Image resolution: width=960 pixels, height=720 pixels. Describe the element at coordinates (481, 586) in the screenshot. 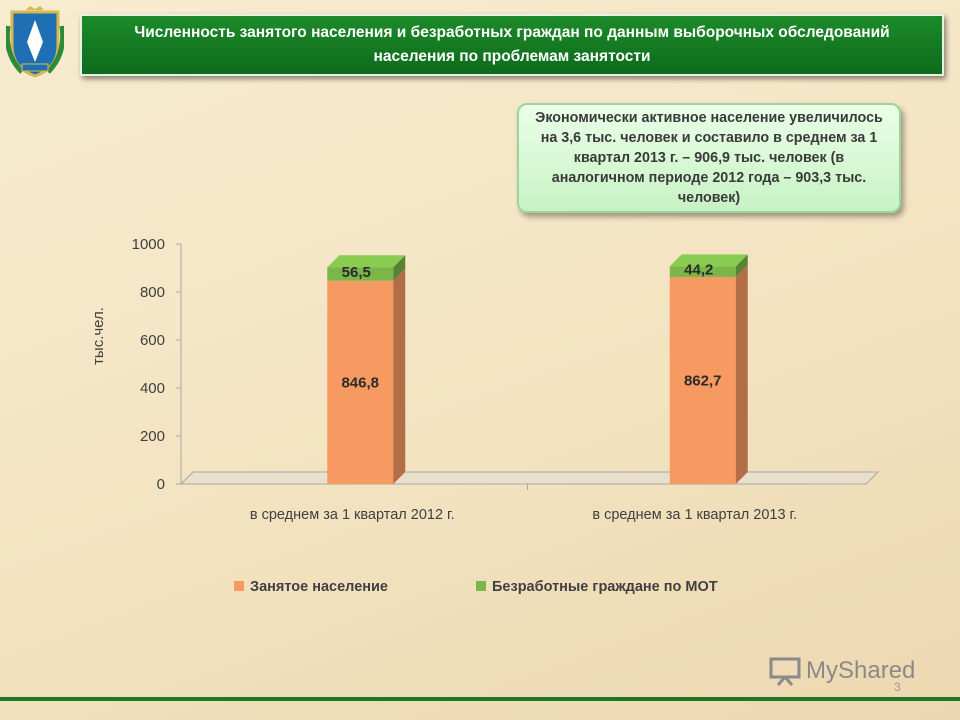

I see `legend-swatch-unemployed` at that location.